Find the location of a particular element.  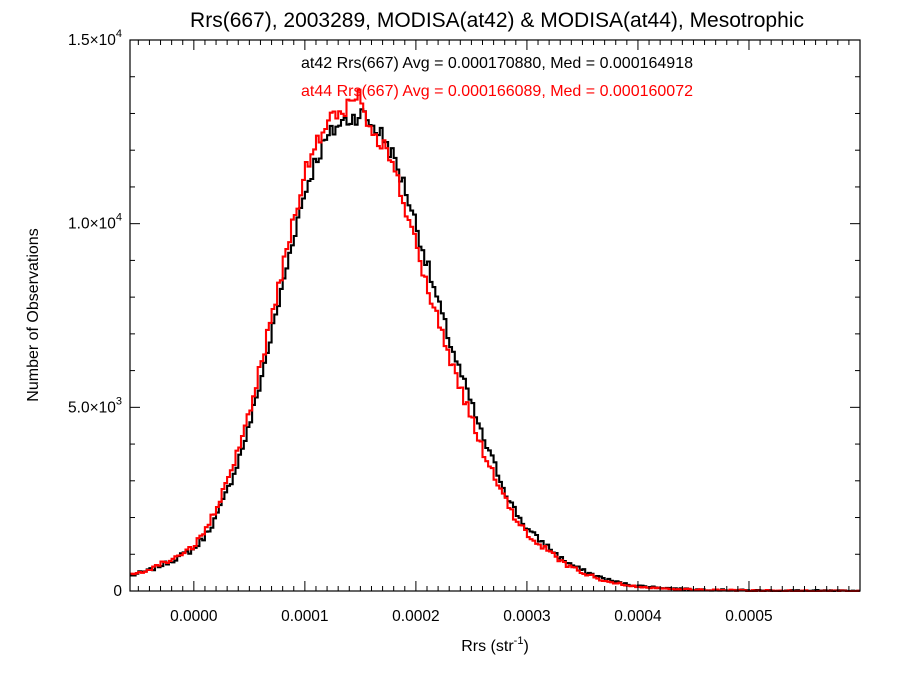

x-tick-label: 0.0003 is located at coordinates (526, 616).